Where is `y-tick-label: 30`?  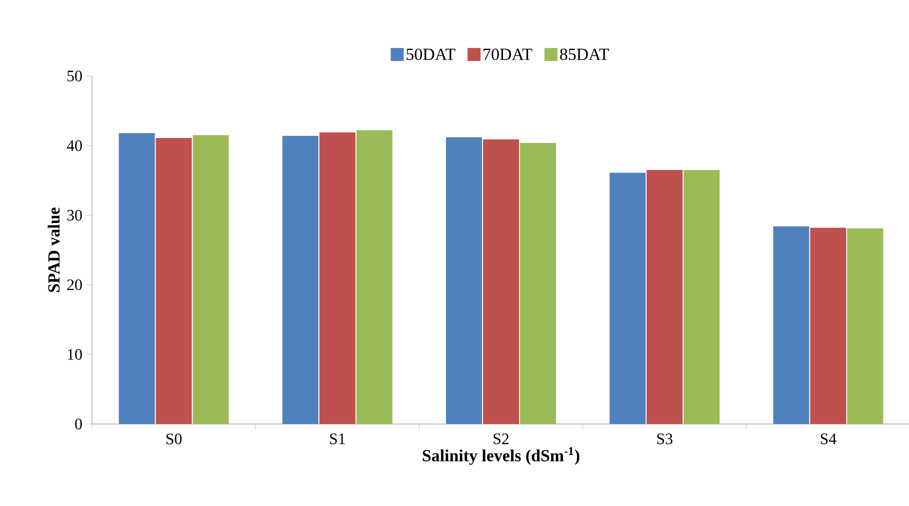 y-tick-label: 30 is located at coordinates (74, 215).